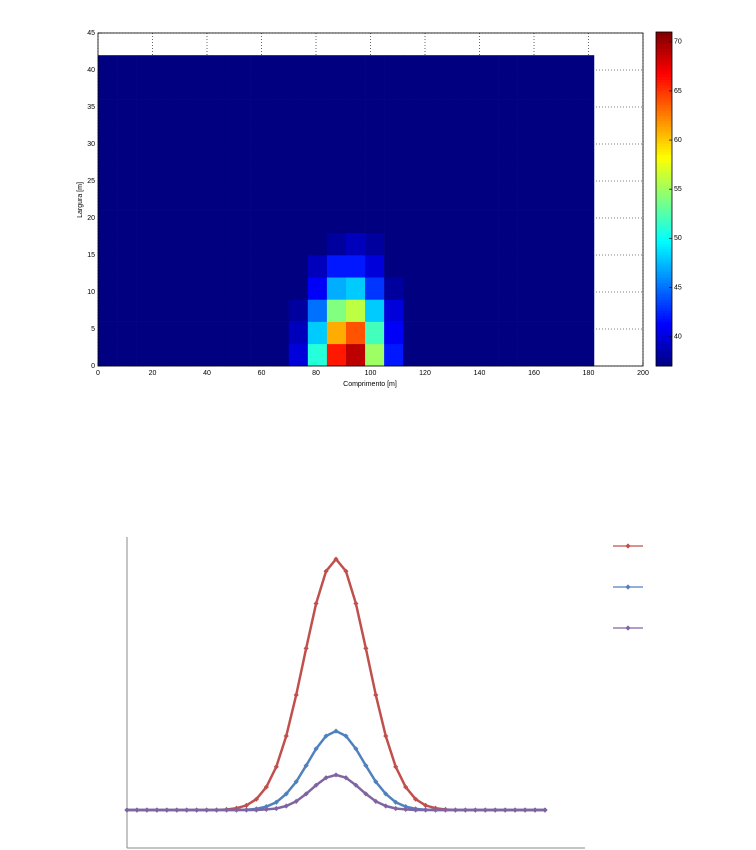 Image resolution: width=756 pixels, height=850 pixels. I want to click on y-tick-label: 0, so click(93, 366).